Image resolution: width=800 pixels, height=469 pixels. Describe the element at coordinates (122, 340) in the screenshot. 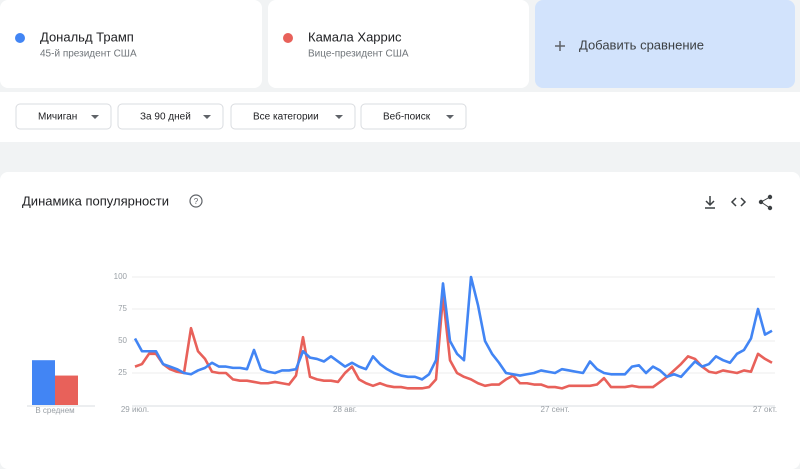

I see `y-tick-label: 50` at that location.